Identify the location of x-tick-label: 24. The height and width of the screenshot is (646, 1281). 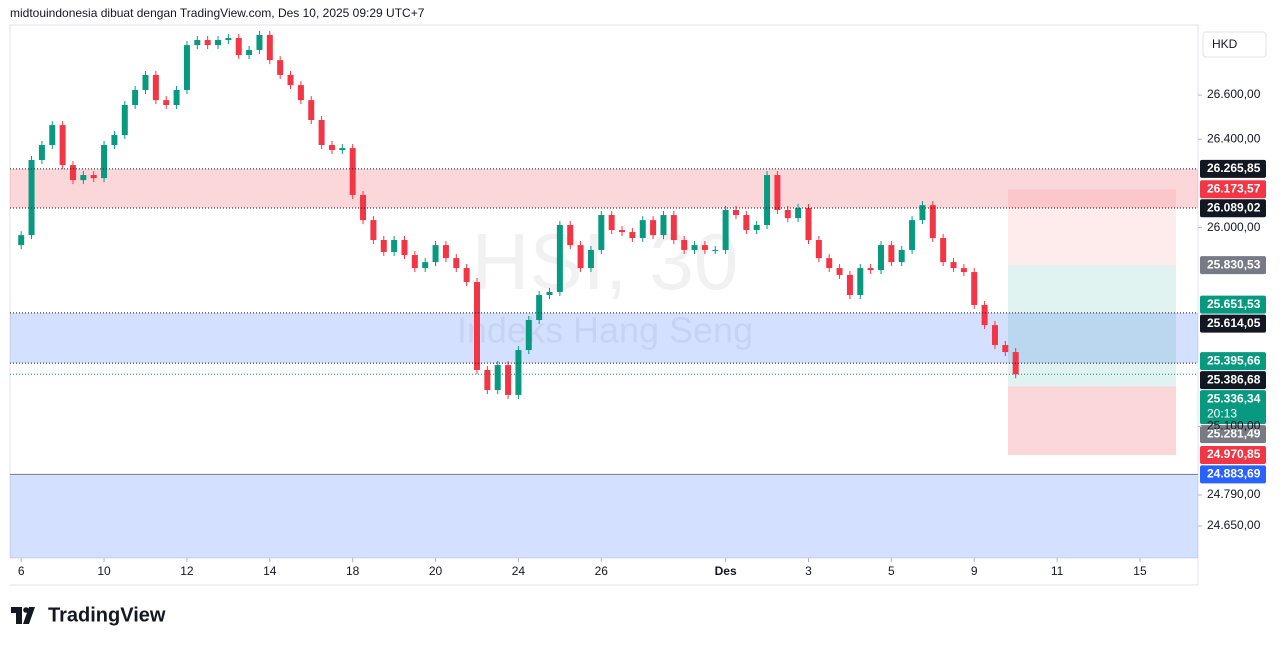
(519, 571).